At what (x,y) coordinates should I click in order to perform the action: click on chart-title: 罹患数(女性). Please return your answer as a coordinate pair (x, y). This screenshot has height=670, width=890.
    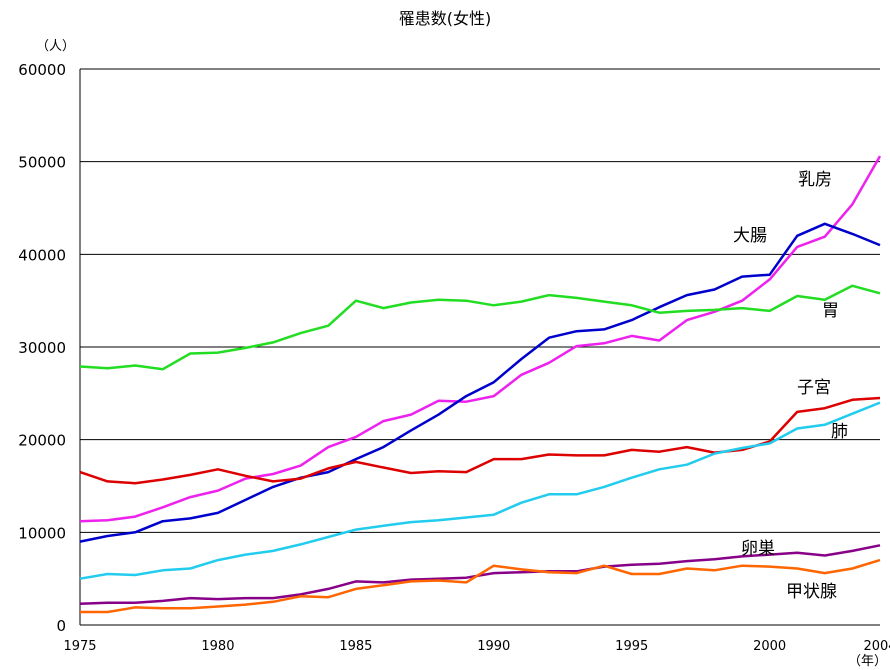
    Looking at the image, I should click on (445, 18).